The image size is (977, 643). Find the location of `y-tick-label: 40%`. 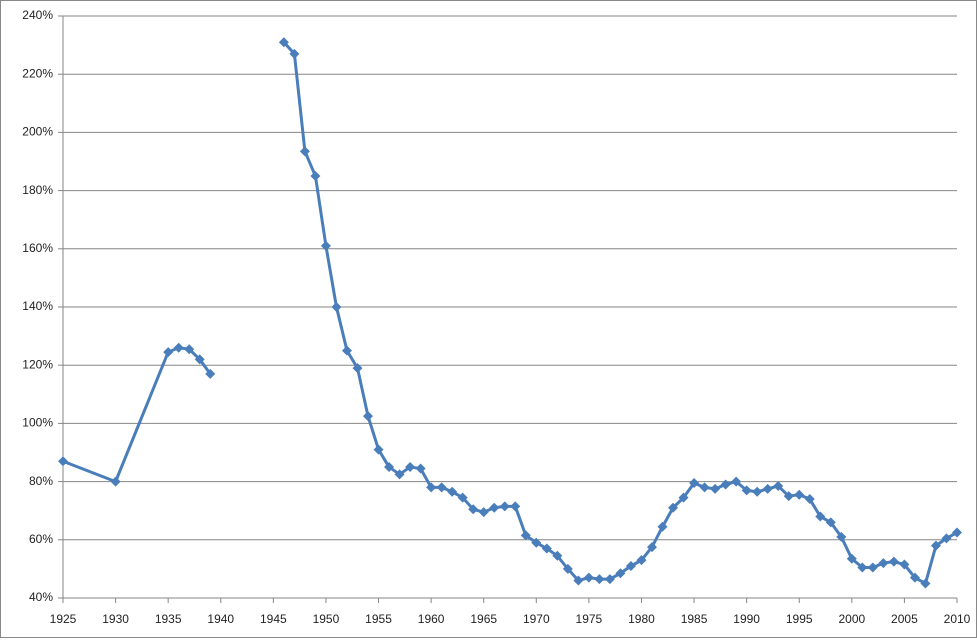

y-tick-label: 40% is located at coordinates (41, 597).